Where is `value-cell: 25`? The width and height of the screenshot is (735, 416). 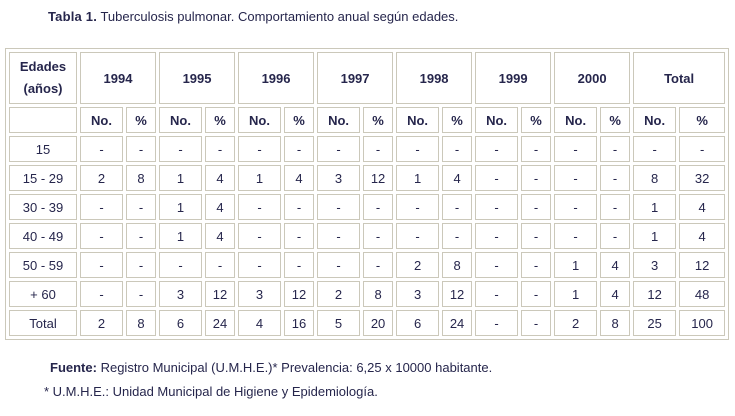 value-cell: 25 is located at coordinates (655, 323).